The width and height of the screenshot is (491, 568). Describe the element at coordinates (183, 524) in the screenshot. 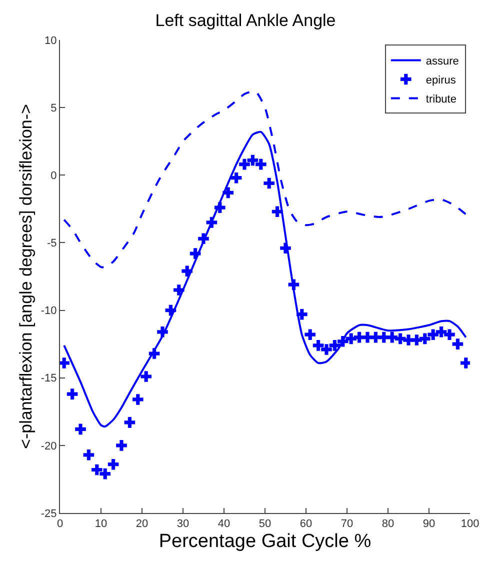

I see `x-tick-label: 30` at that location.